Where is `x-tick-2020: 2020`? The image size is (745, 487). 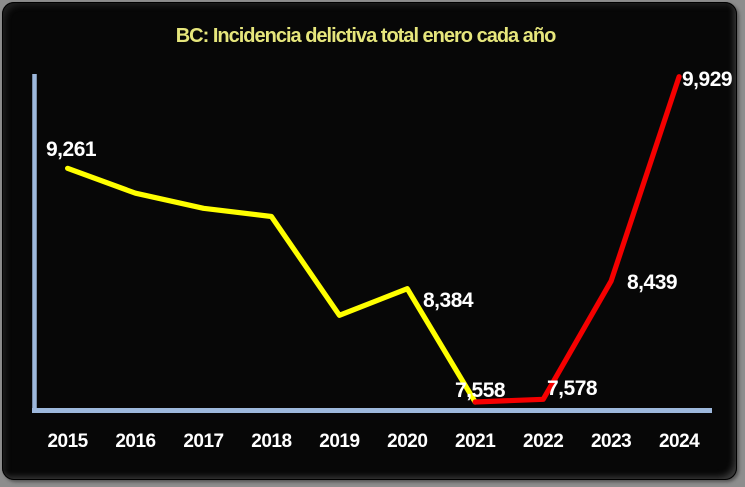 x-tick-2020: 2020 is located at coordinates (407, 441).